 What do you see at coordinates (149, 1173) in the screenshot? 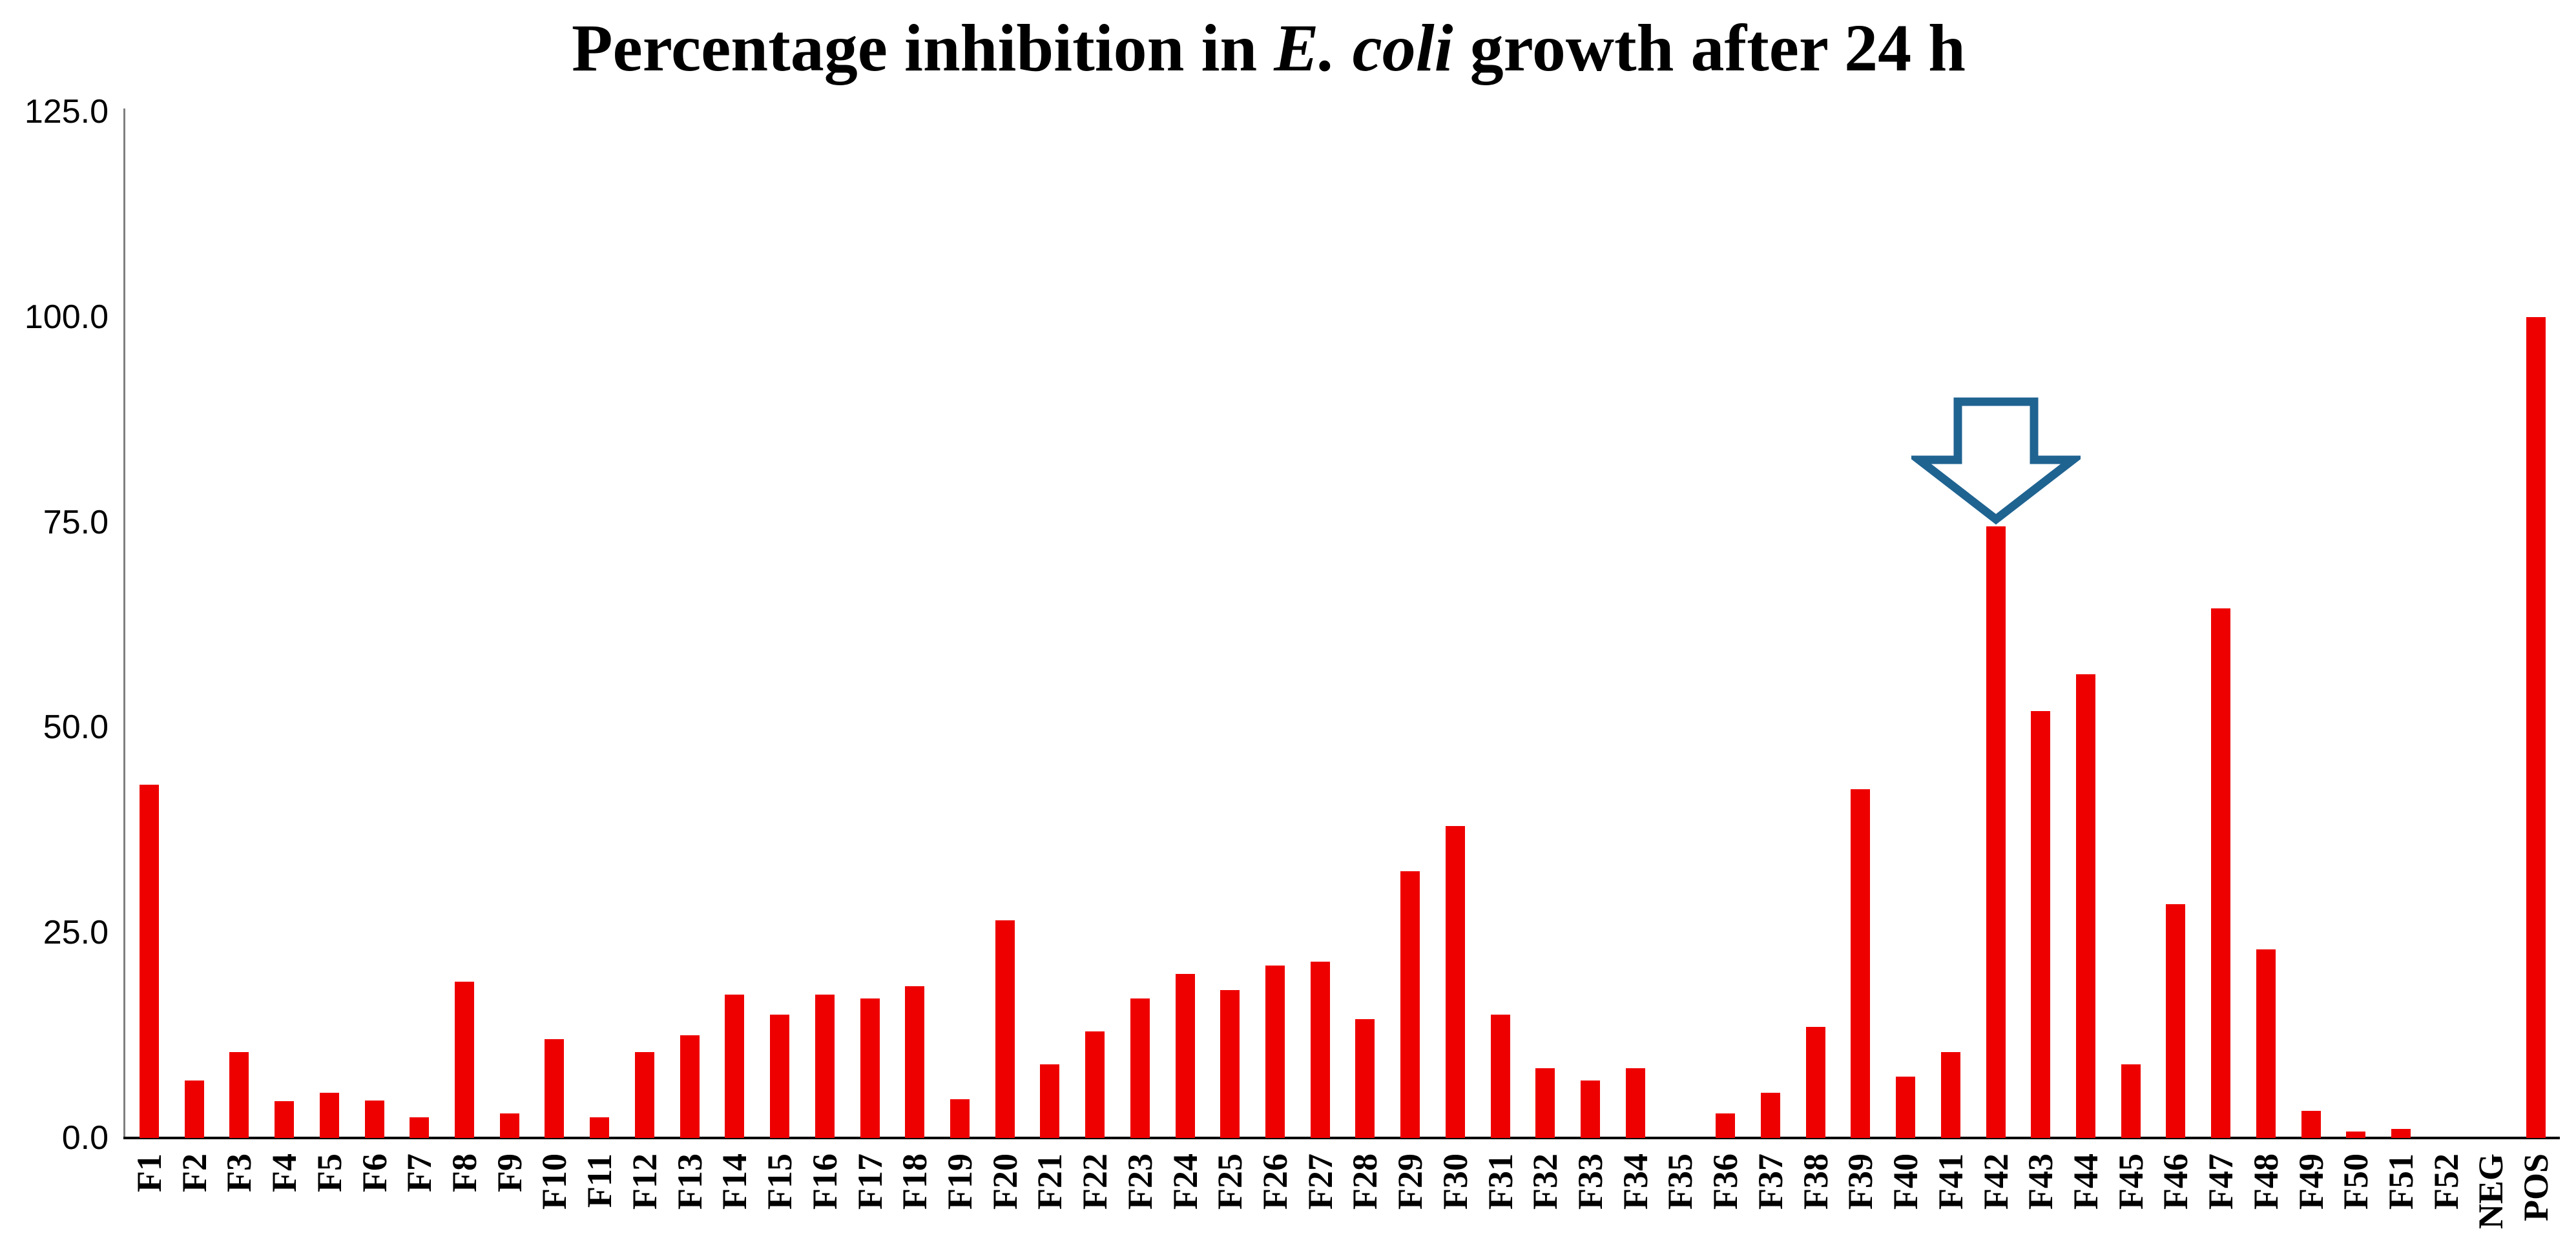
I see `x-label-F1: F1` at bounding box center [149, 1173].